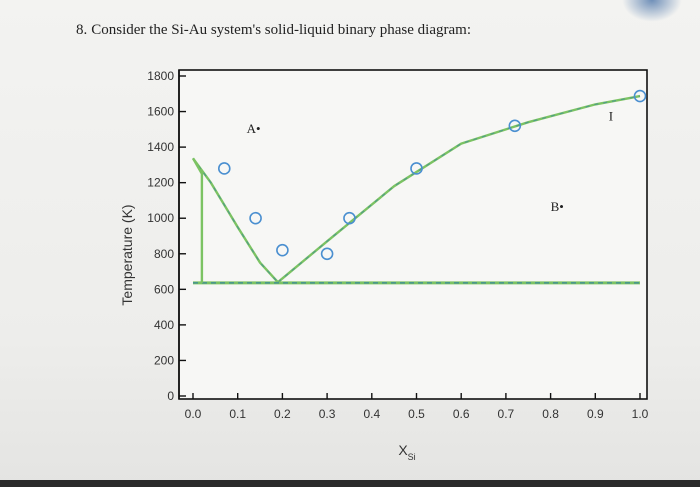  I want to click on x-axis-title-main: X, so click(403, 450).